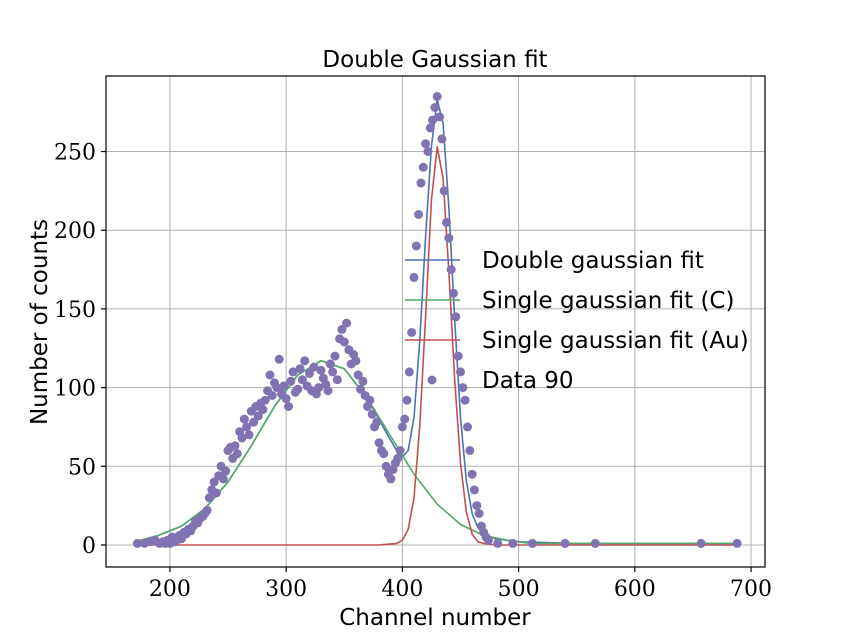 This screenshot has width=850, height=637. Describe the element at coordinates (170, 589) in the screenshot. I see `x-tick-label: 200` at that location.